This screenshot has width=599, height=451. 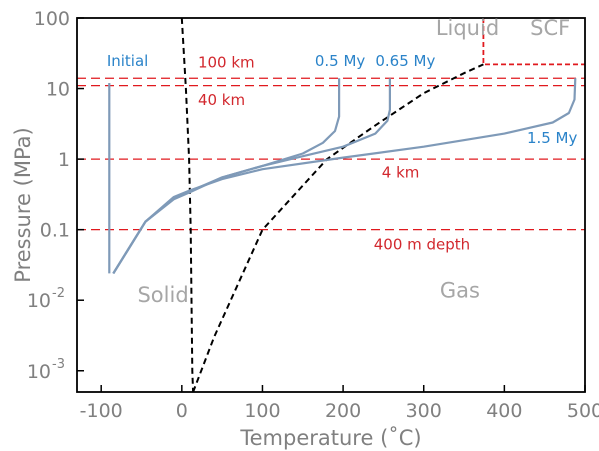 I want to click on y-axis-title: Pressure (MPa), so click(x=23, y=204).